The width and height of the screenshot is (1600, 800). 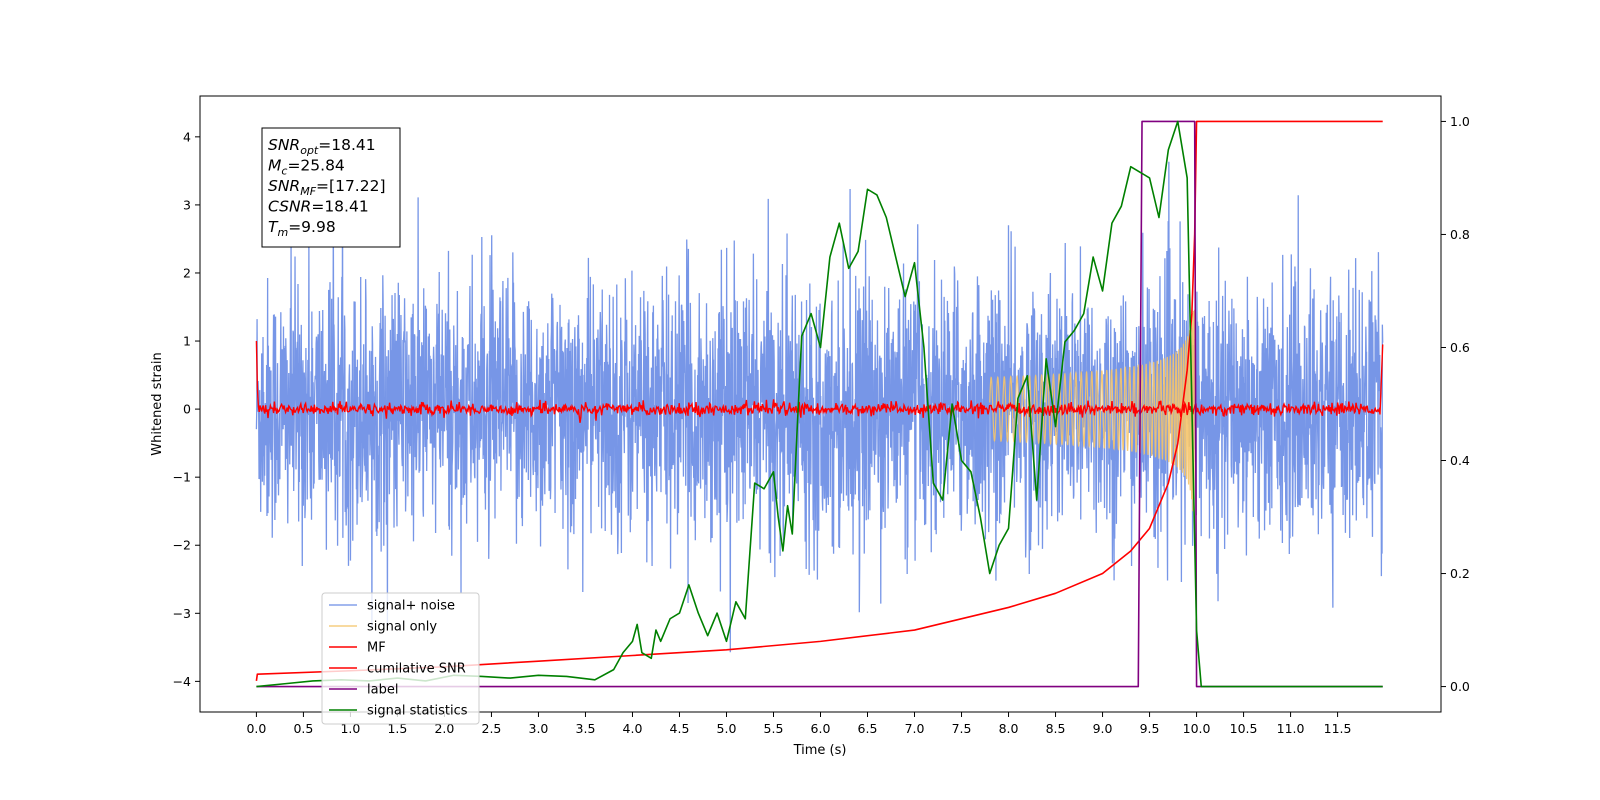 What do you see at coordinates (915, 728) in the screenshot?
I see `x-tick-label: 7.0` at bounding box center [915, 728].